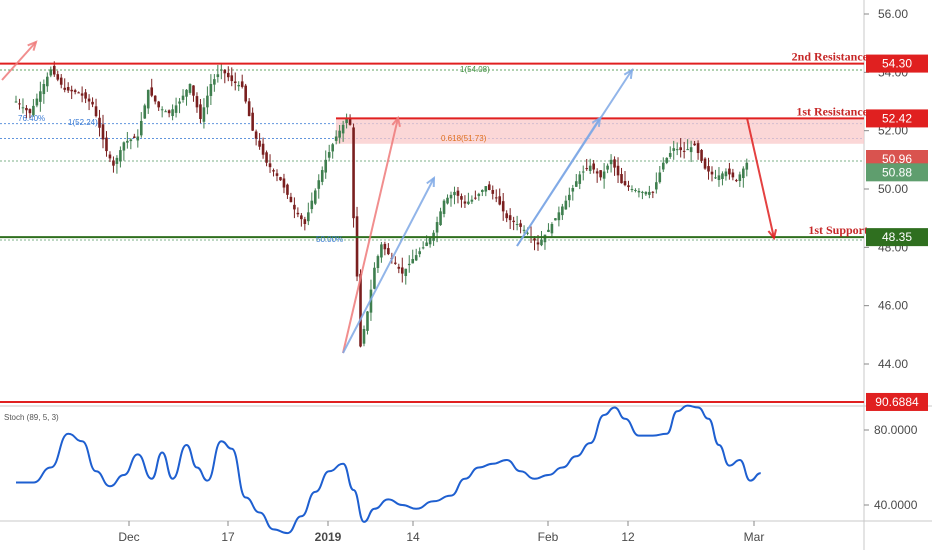 Image resolution: width=932 pixels, height=550 pixels. Describe the element at coordinates (228, 537) in the screenshot. I see `x-tick-label: 17` at that location.